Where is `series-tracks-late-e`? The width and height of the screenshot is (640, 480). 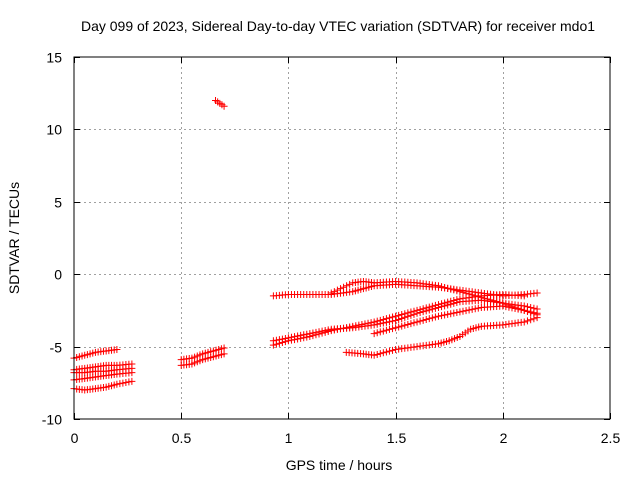
series-tracks-late-e is located at coordinates (455, 320).